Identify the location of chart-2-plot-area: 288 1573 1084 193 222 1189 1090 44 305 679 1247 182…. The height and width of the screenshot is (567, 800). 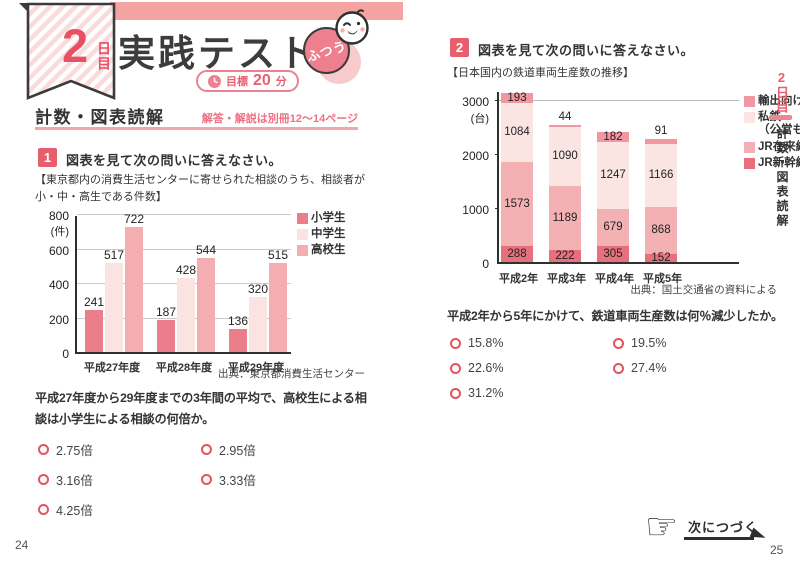
(617, 178).